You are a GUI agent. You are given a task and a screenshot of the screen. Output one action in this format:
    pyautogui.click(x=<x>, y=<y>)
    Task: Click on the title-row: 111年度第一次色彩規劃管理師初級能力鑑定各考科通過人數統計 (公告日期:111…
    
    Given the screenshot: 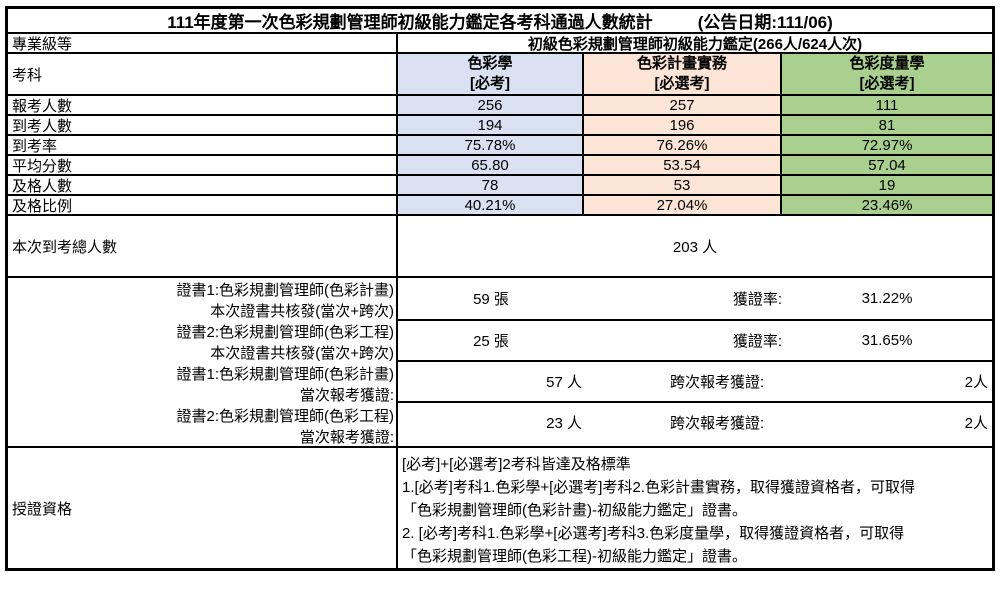 What is the action you would take?
    pyautogui.click(x=500, y=20)
    